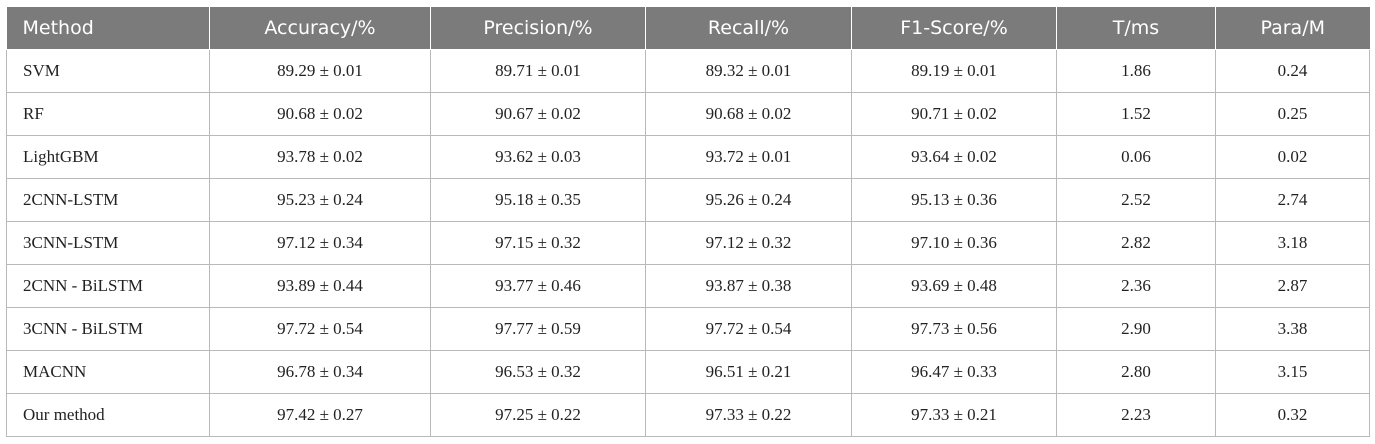  What do you see at coordinates (748, 415) in the screenshot?
I see `cell-recall: 97.33 ± 0.22` at bounding box center [748, 415].